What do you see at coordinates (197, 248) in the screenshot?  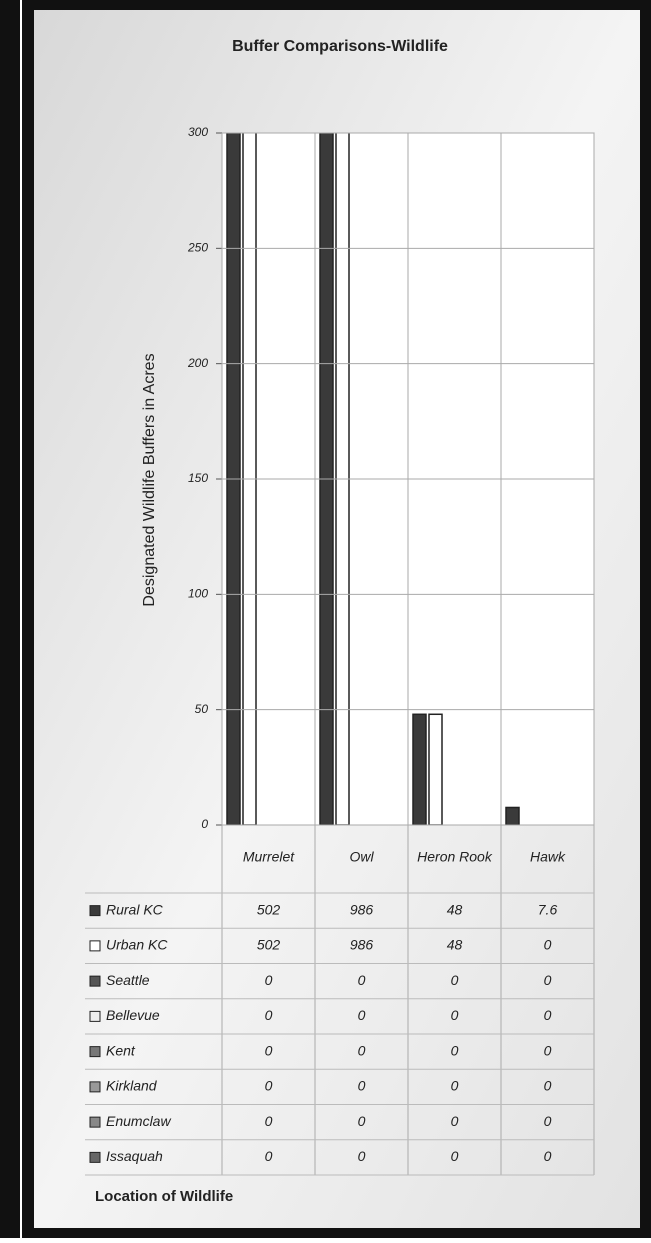 I see `y-tick-label: 250` at bounding box center [197, 248].